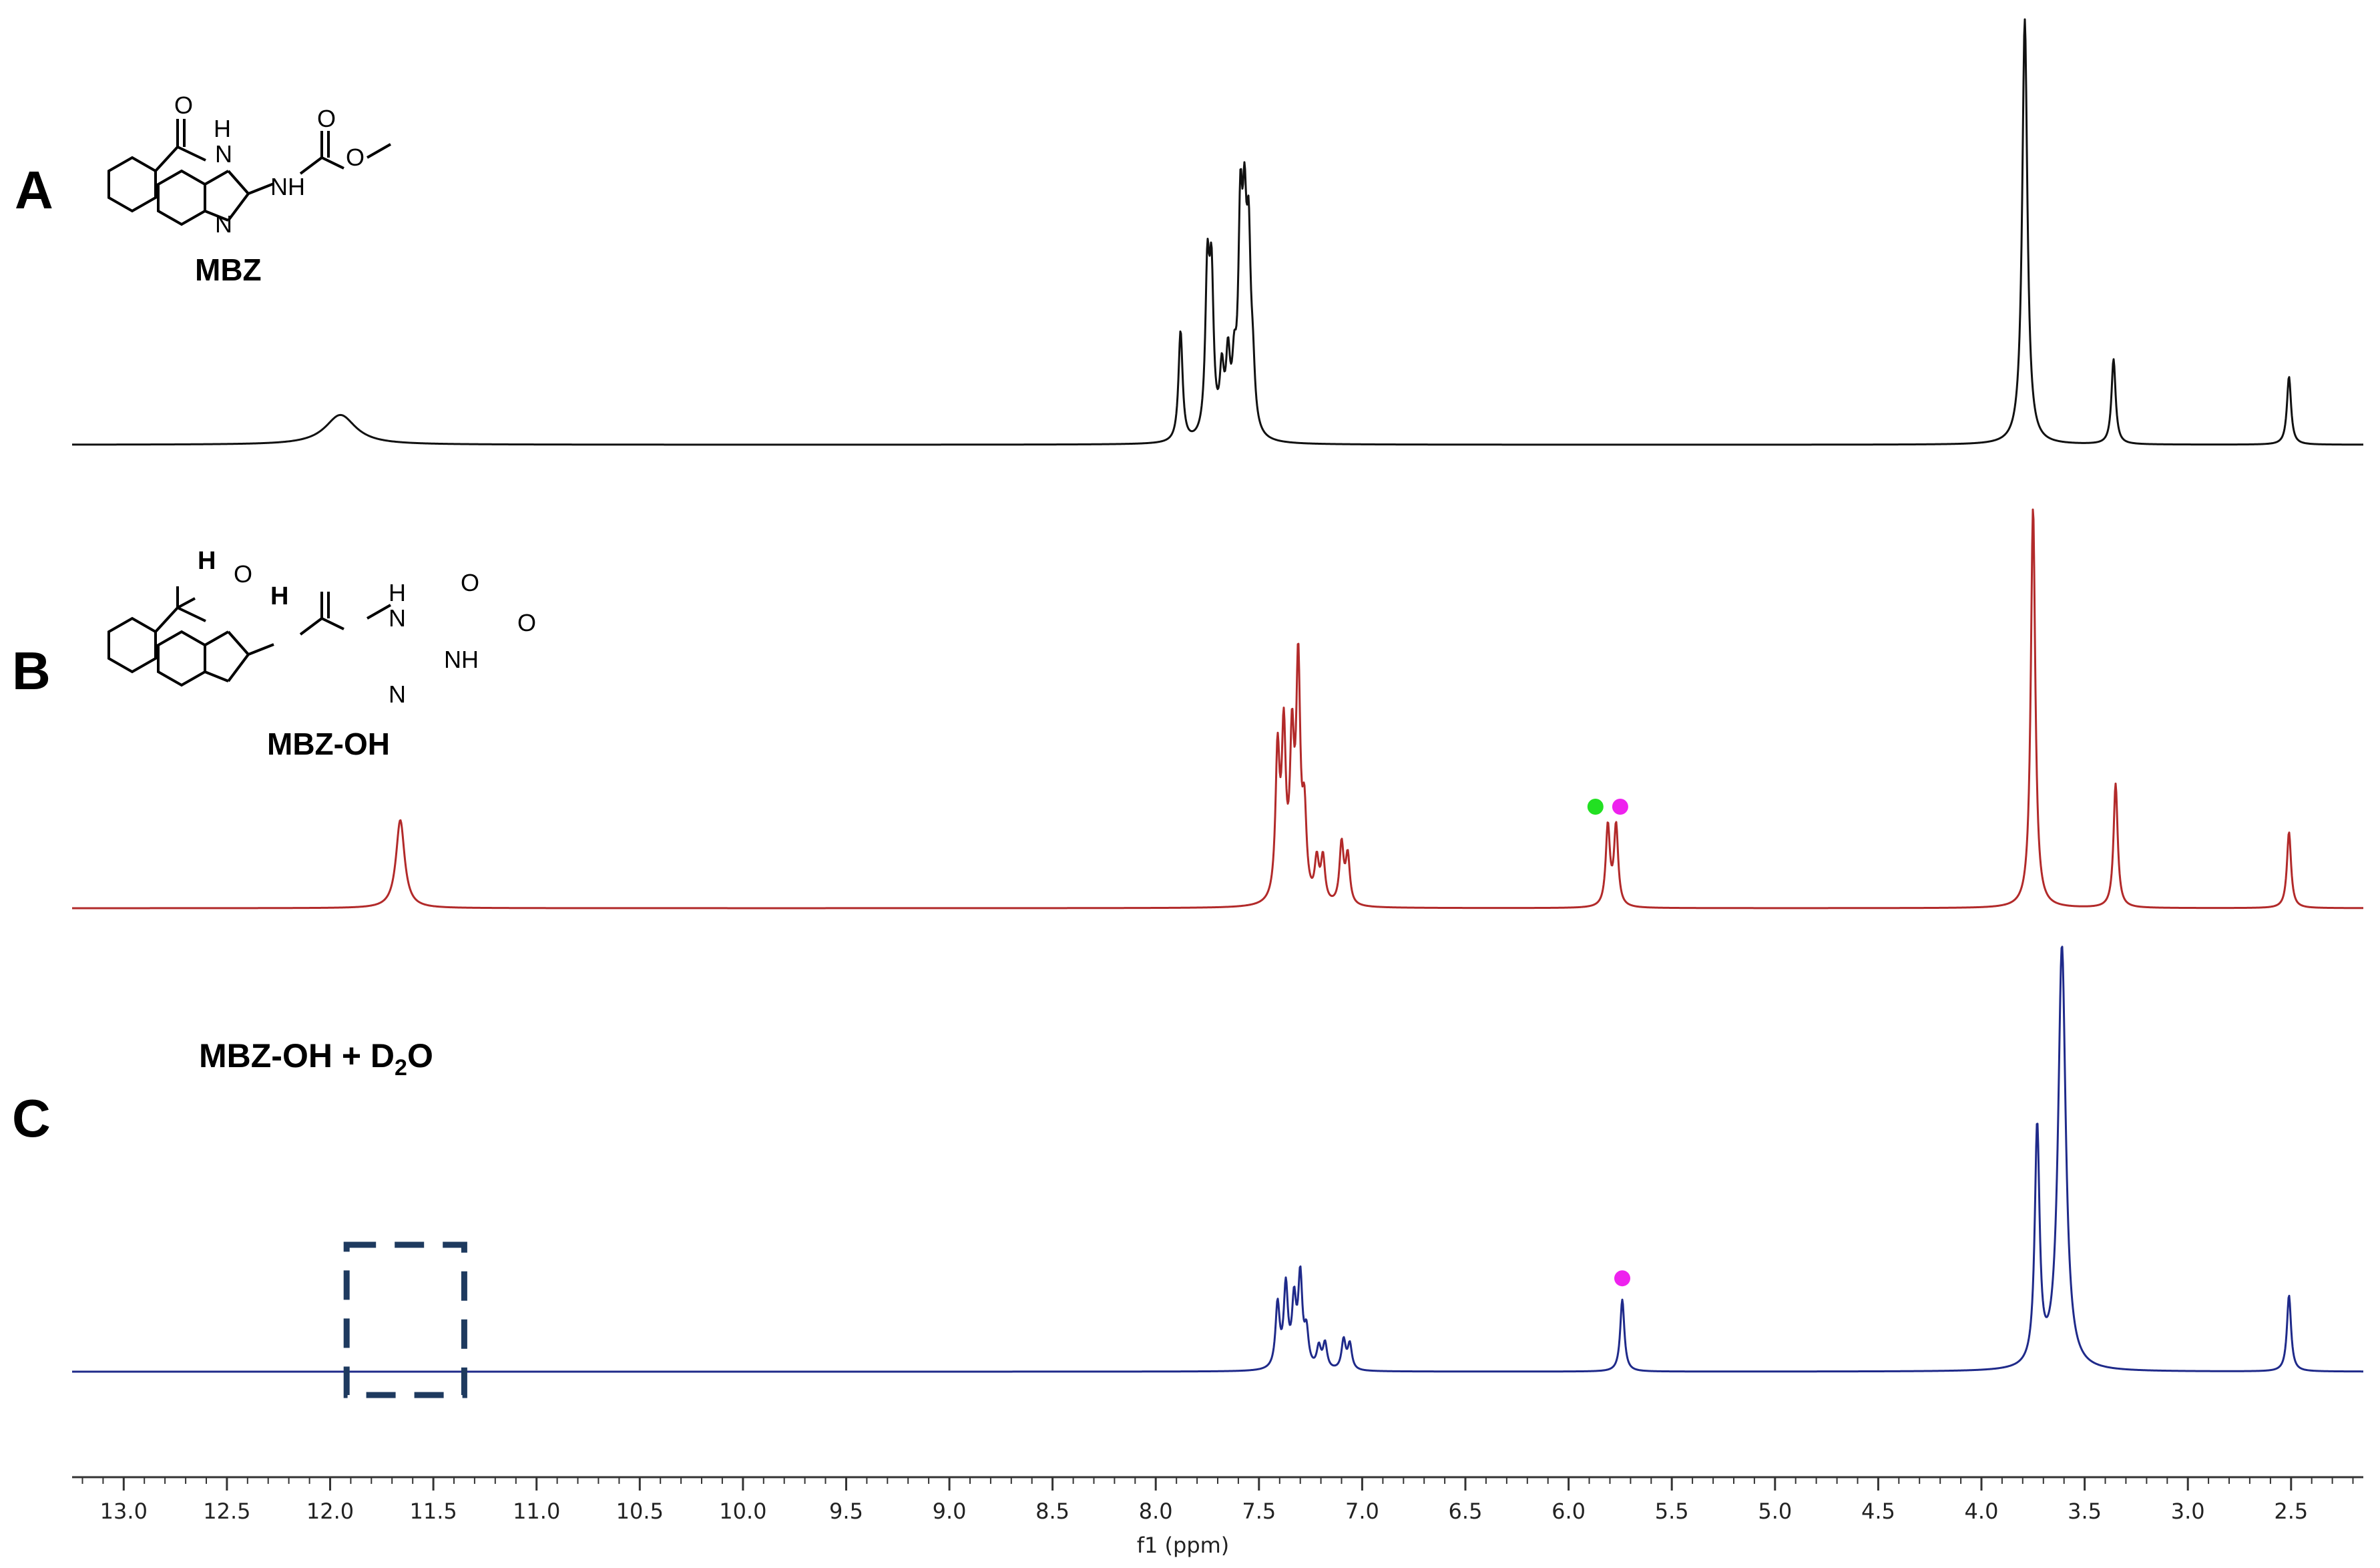 This screenshot has width=2380, height=1568. What do you see at coordinates (640, 1511) in the screenshot?
I see `x-axis-tick-label: 10.5` at bounding box center [640, 1511].